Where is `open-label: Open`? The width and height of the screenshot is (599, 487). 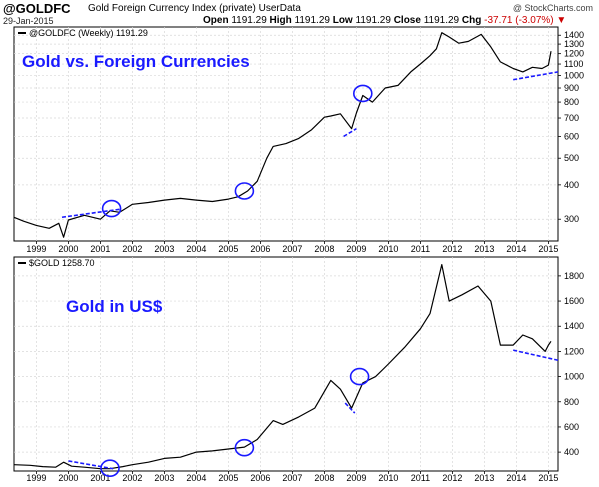 open-label: Open is located at coordinates (216, 20).